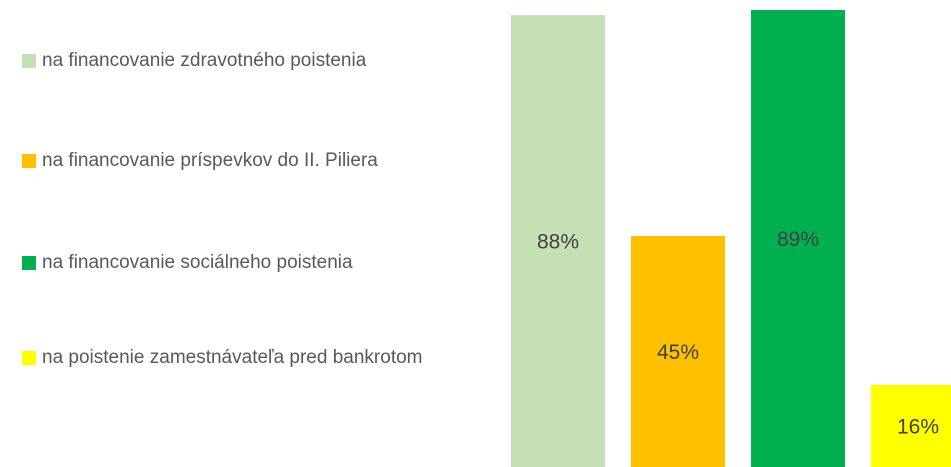  I want to click on legend-item: na financovanie sociálneho poistenia, so click(242, 262).